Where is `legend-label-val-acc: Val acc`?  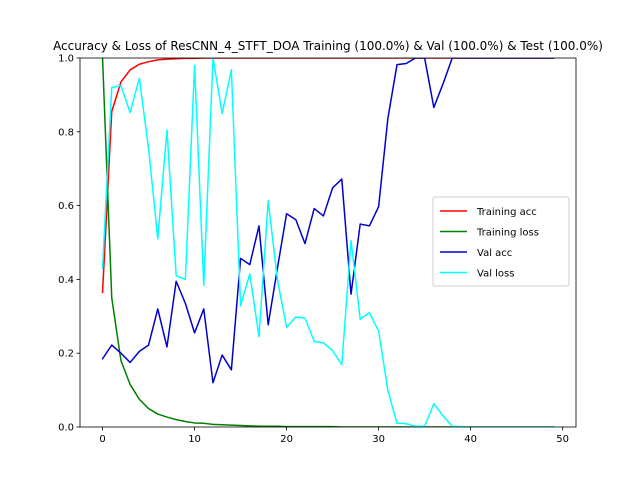
legend-label-val-acc: Val acc is located at coordinates (494, 253).